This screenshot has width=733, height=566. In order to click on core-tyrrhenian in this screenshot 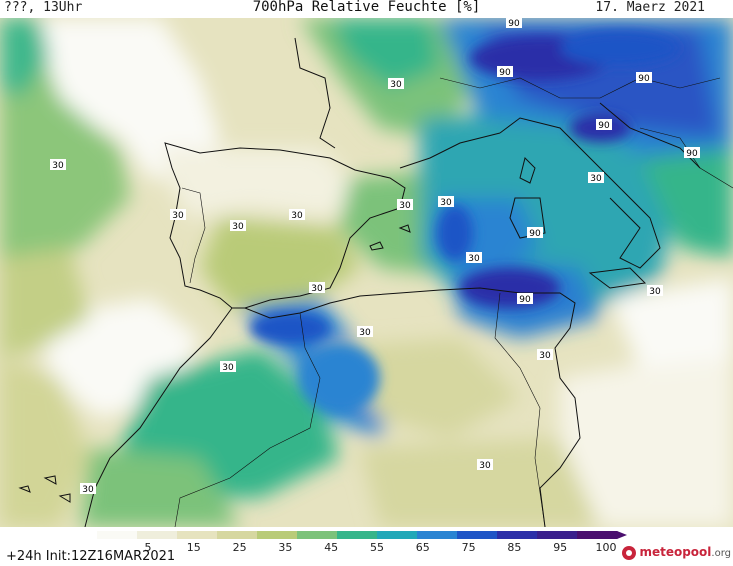, I will do `click(455, 233)`.